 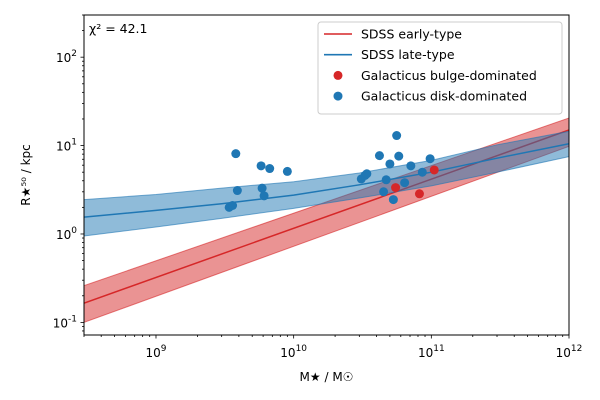 I want to click on legend-label-galacticus-bulge-dominated: Galacticus bulge-dominated, so click(x=449, y=75).